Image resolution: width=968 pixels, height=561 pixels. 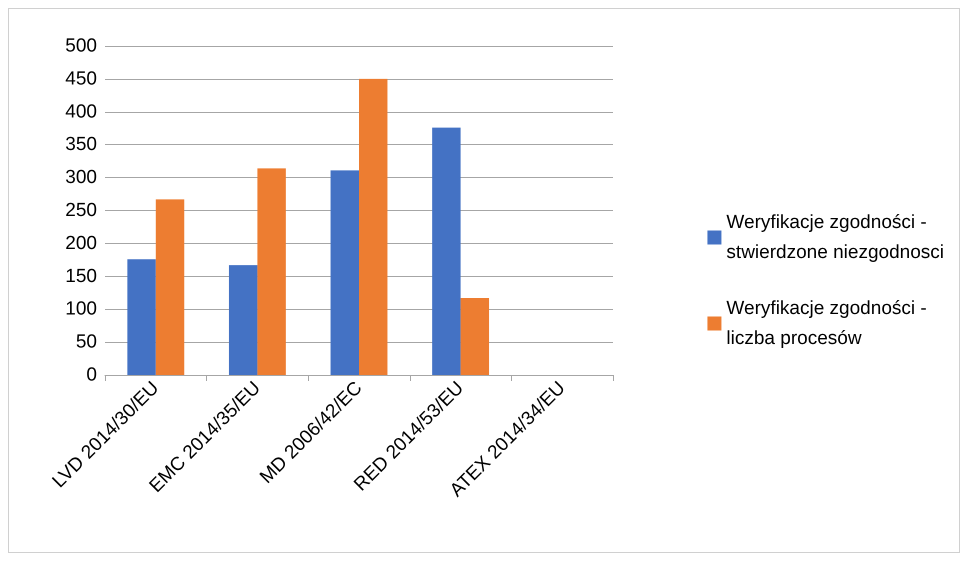 What do you see at coordinates (81, 145) in the screenshot?
I see `y-tick-label: 350` at bounding box center [81, 145].